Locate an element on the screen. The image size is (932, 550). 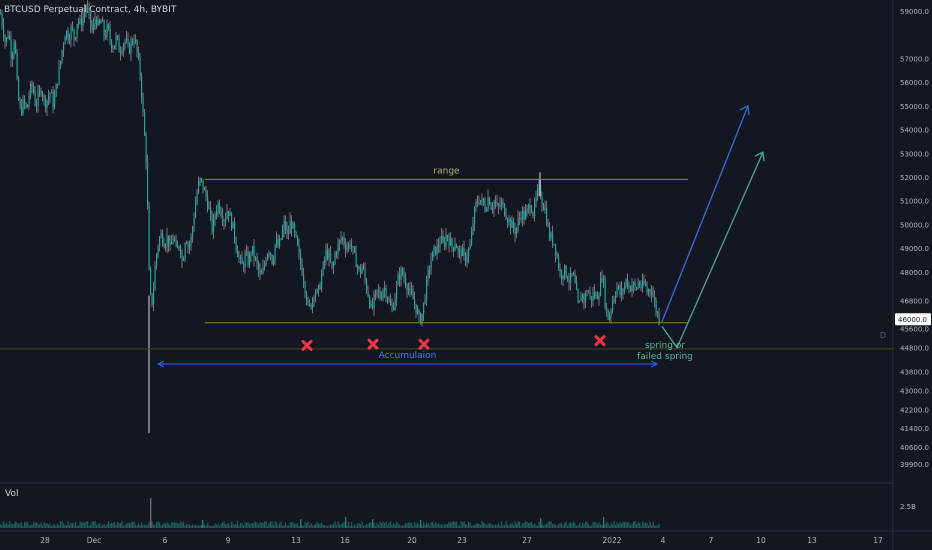
price-tick-label: 41400.0 is located at coordinates (914, 429).